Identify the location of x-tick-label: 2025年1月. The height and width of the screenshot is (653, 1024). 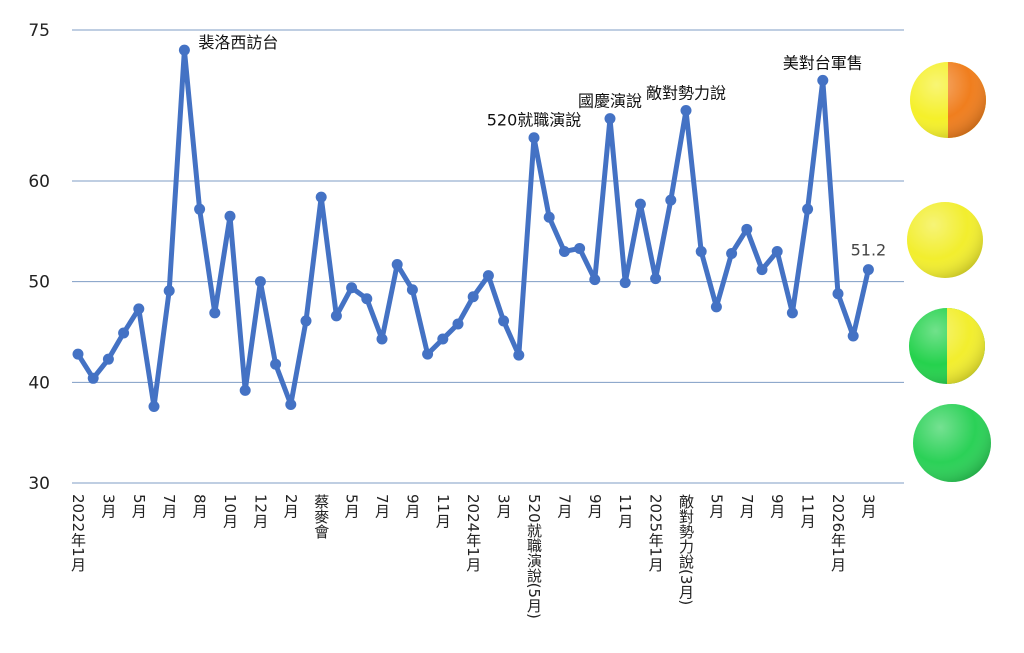
(656, 533).